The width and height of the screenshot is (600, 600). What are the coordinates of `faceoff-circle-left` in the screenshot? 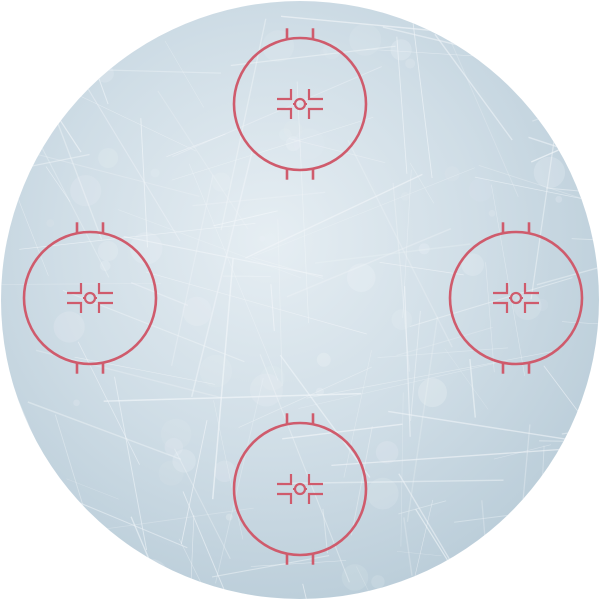 It's located at (90, 298).